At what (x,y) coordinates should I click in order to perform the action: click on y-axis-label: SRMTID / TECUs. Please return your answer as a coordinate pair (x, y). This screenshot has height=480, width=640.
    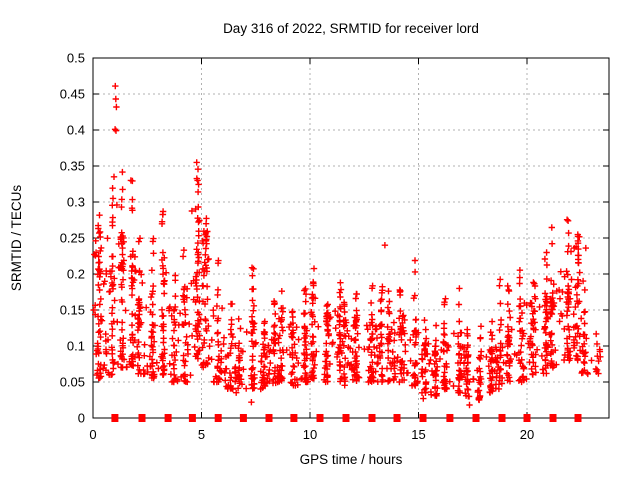
    Looking at the image, I should click on (16, 238).